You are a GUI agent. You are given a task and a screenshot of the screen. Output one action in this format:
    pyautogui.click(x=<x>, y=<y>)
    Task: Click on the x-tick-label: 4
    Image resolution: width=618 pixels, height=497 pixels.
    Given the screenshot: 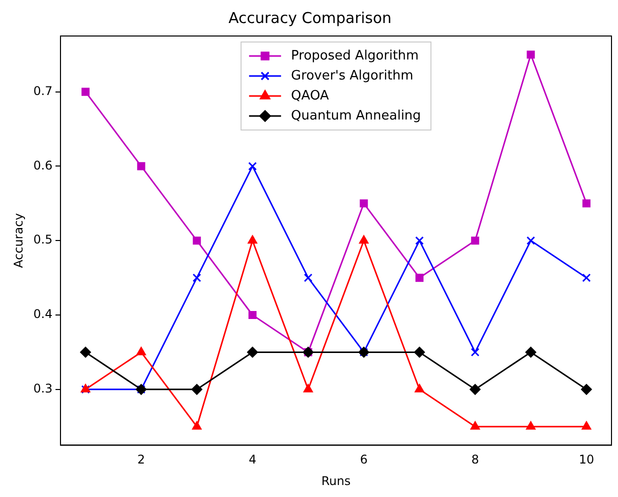 What is the action you would take?
    pyautogui.click(x=252, y=459)
    